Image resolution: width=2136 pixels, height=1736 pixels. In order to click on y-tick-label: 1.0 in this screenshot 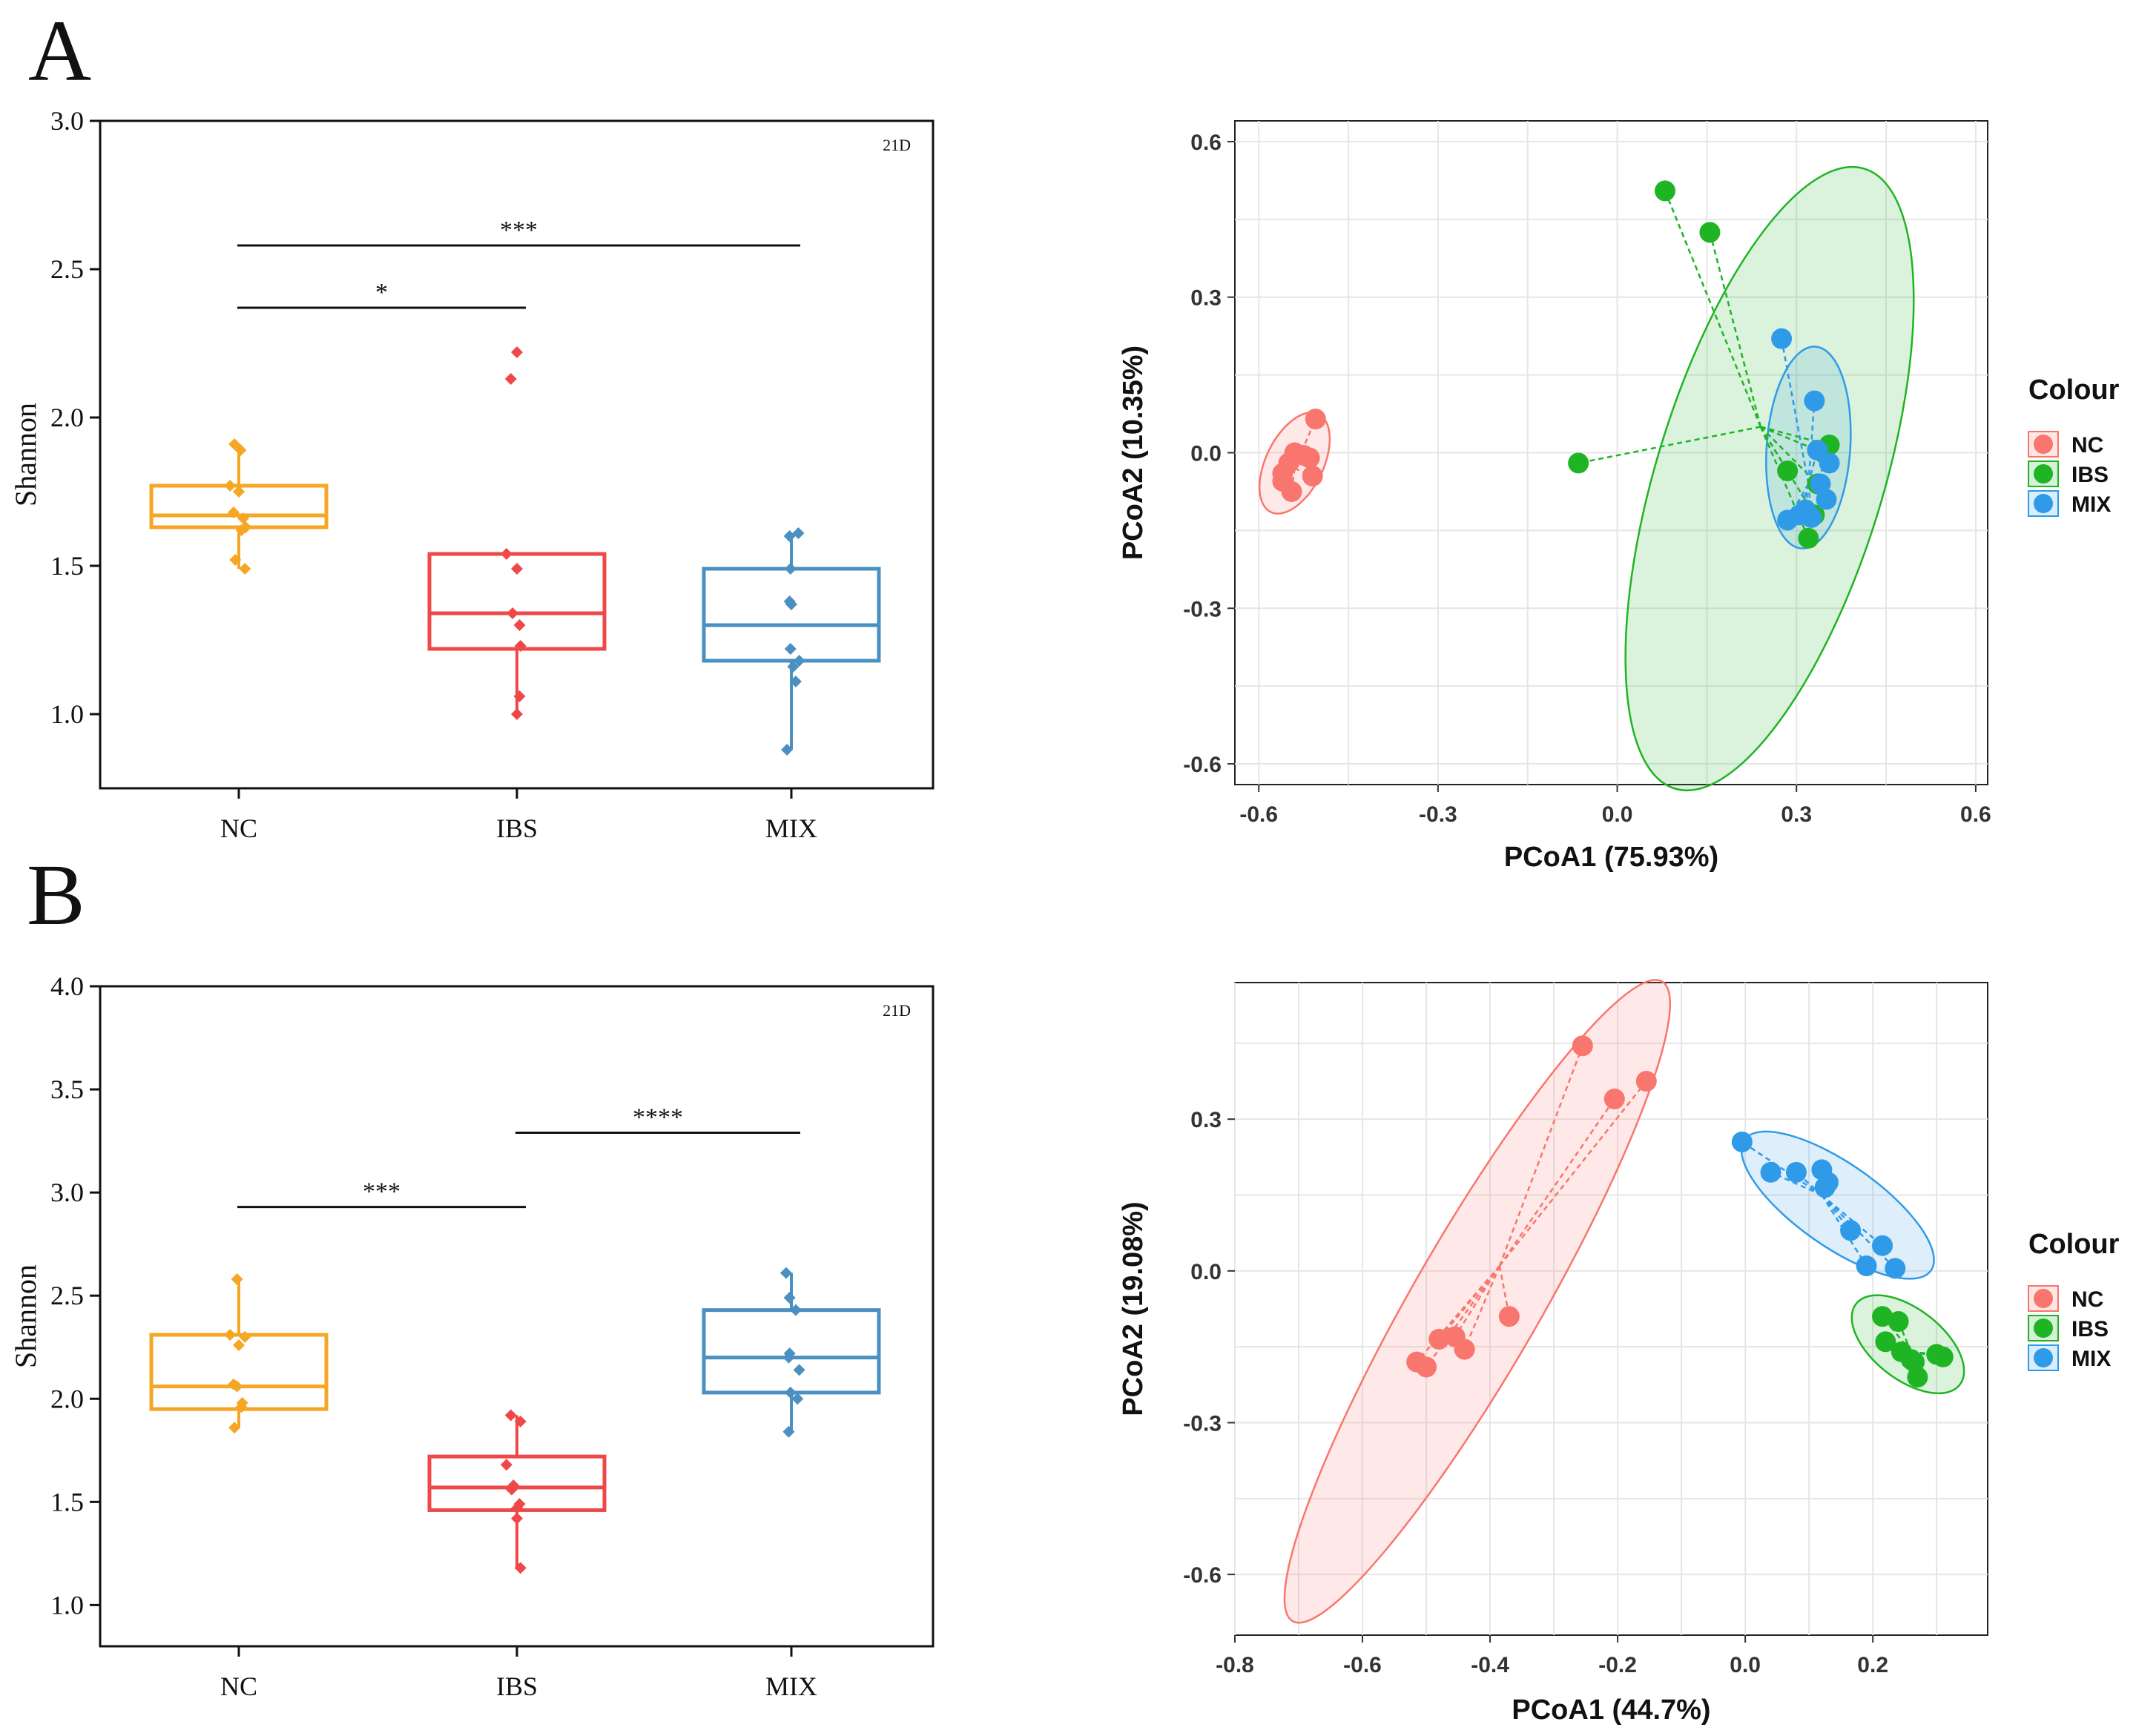, I will do `click(67, 1605)`.